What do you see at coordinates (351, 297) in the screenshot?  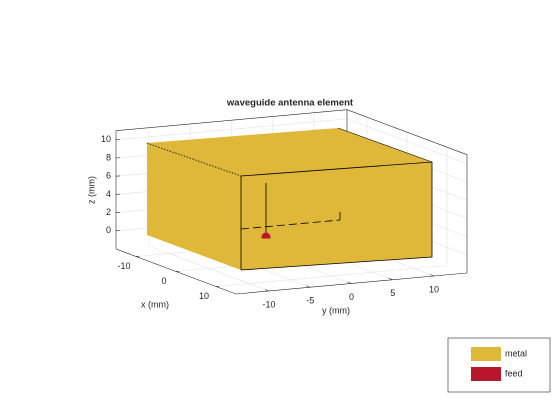 I see `y-tick-label: 0` at bounding box center [351, 297].